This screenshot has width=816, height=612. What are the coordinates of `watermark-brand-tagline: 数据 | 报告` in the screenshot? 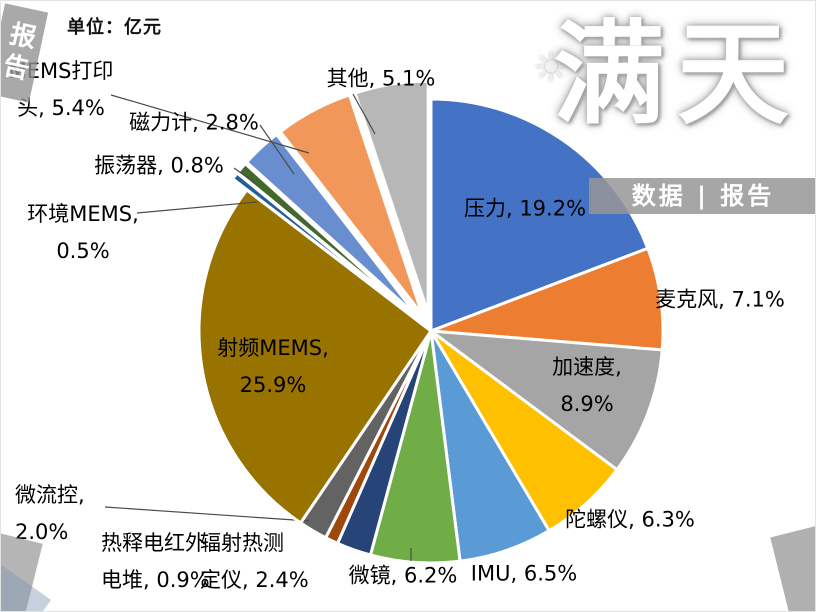 It's located at (702, 196).